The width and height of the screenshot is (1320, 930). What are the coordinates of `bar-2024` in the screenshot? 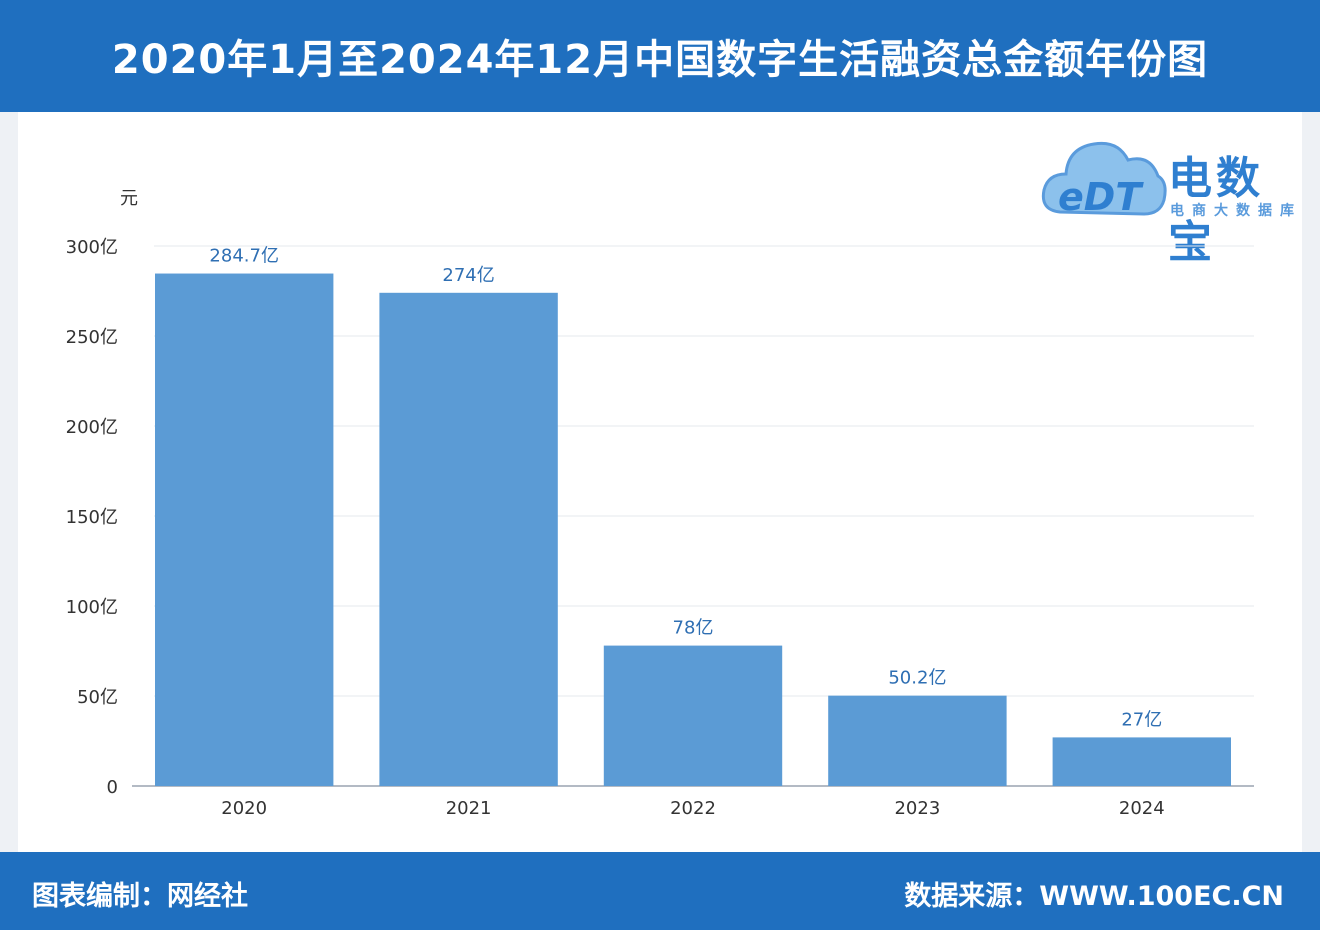 It's located at (1141, 761).